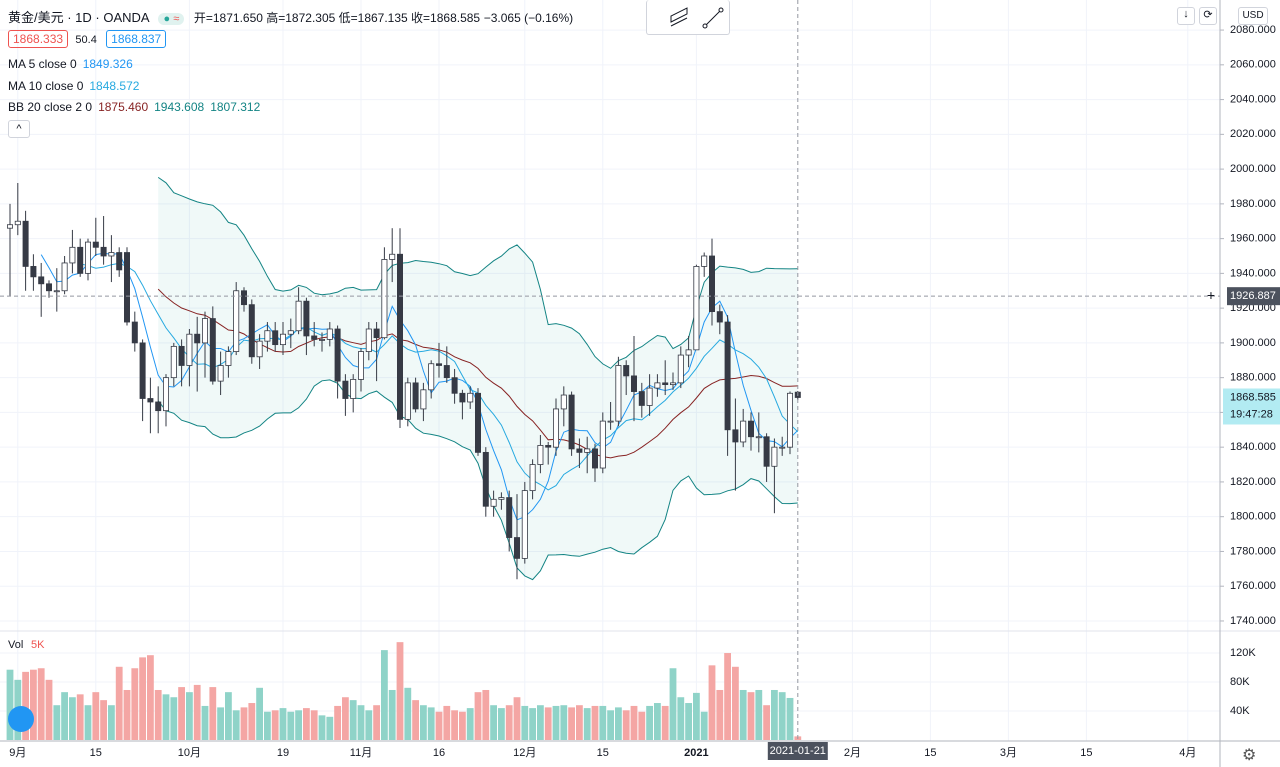 The width and height of the screenshot is (1280, 767). I want to click on market-status: ● ≈, so click(171, 19).